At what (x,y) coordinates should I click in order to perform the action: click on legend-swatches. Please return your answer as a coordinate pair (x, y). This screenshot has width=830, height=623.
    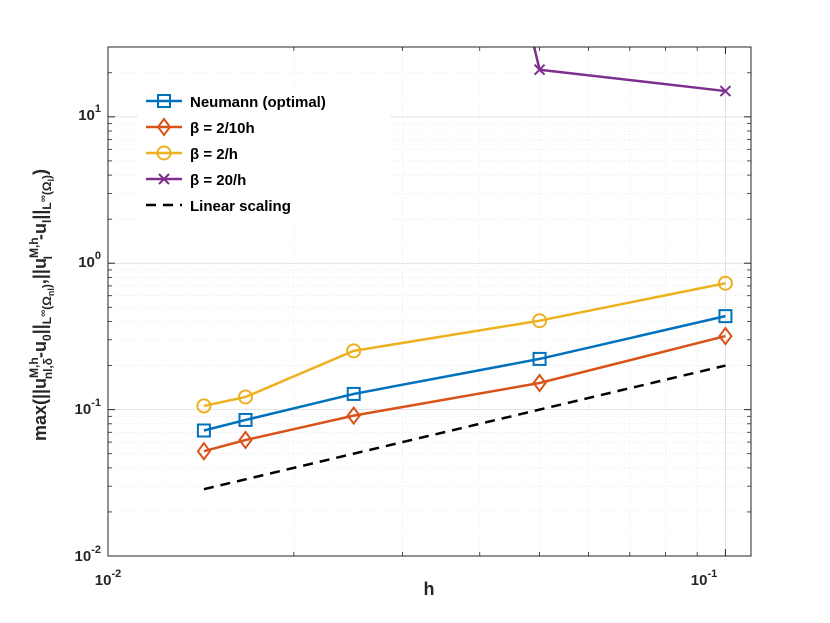
    Looking at the image, I should click on (164, 150).